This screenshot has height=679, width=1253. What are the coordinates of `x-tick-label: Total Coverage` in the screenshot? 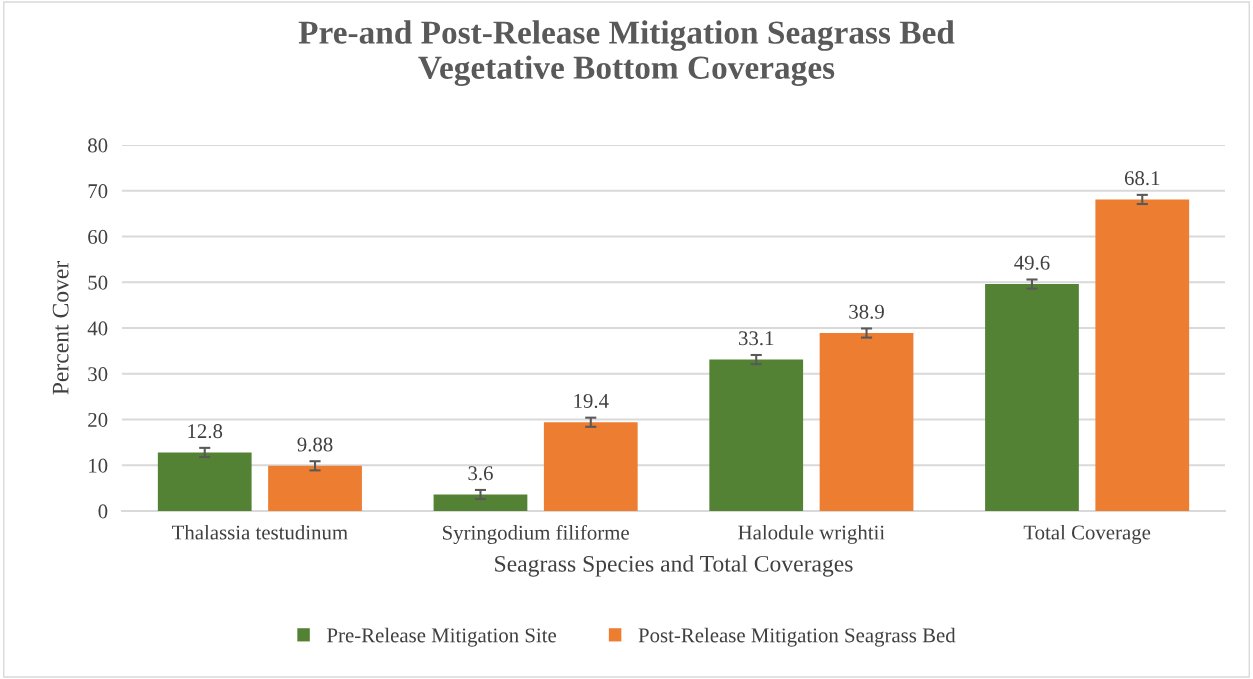 It's located at (1087, 534).